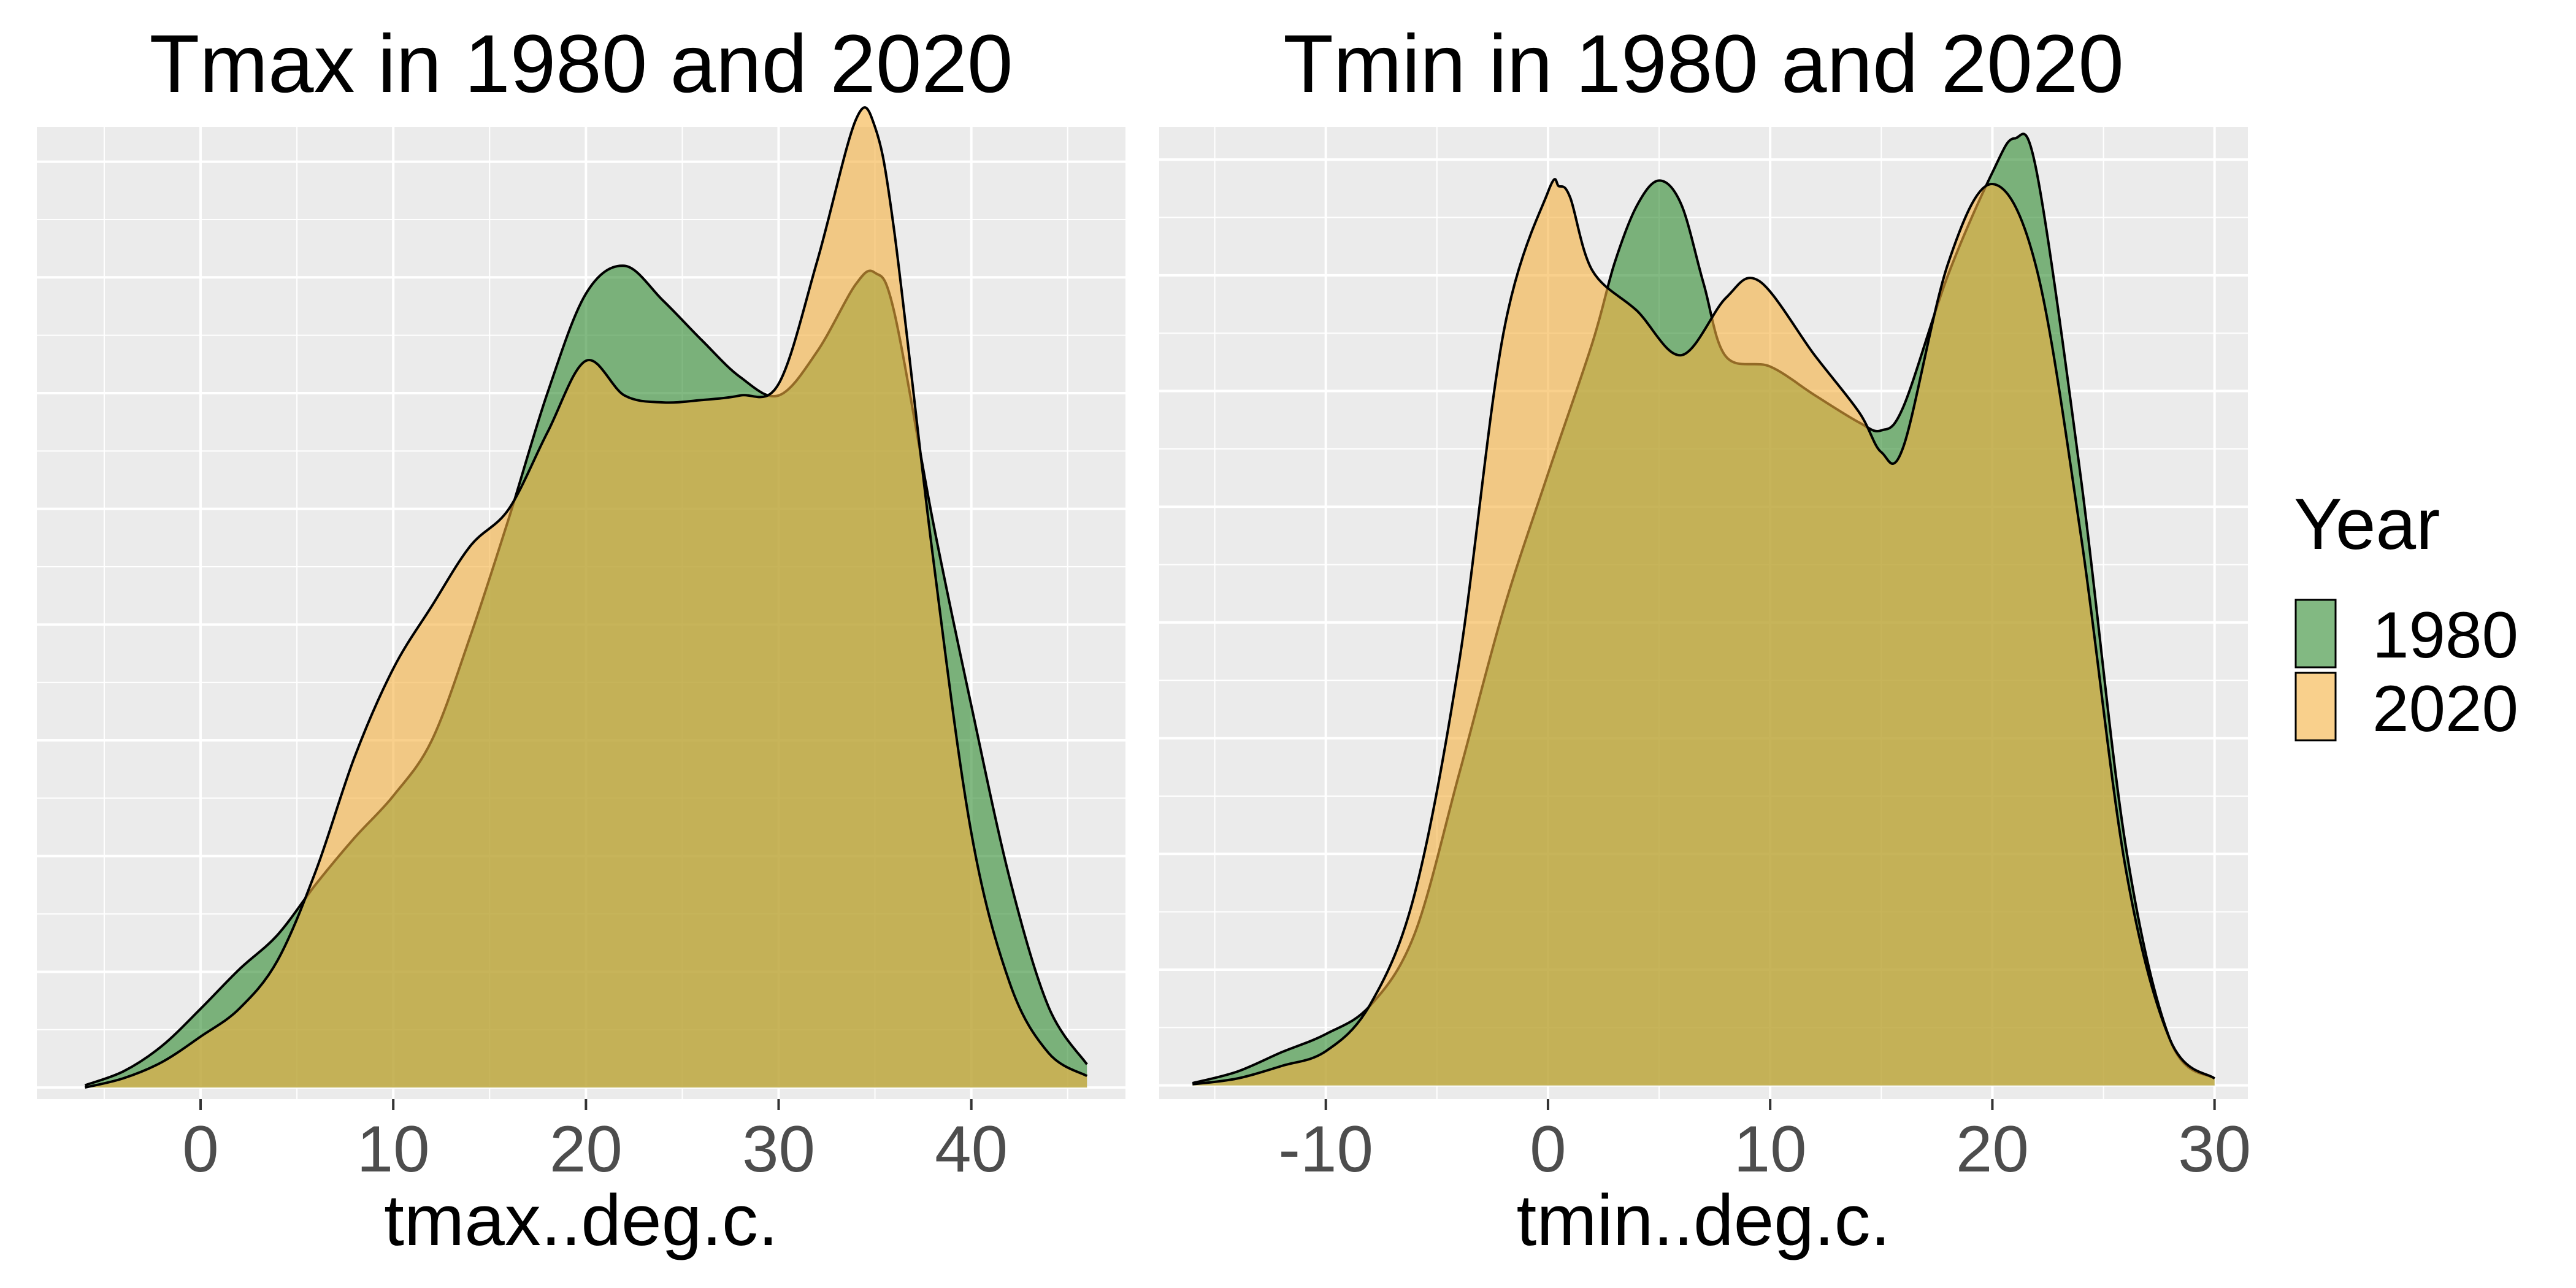 This screenshot has width=2576, height=1288. I want to click on x-axis-title: tmax..deg.c., so click(581, 1220).